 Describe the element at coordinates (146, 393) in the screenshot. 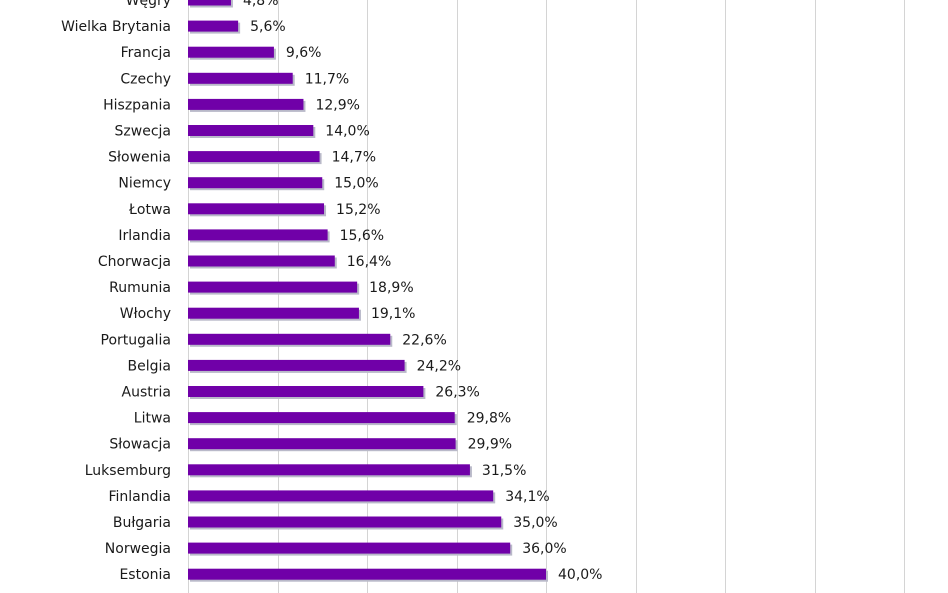

I see `category-label: Austria` at that location.